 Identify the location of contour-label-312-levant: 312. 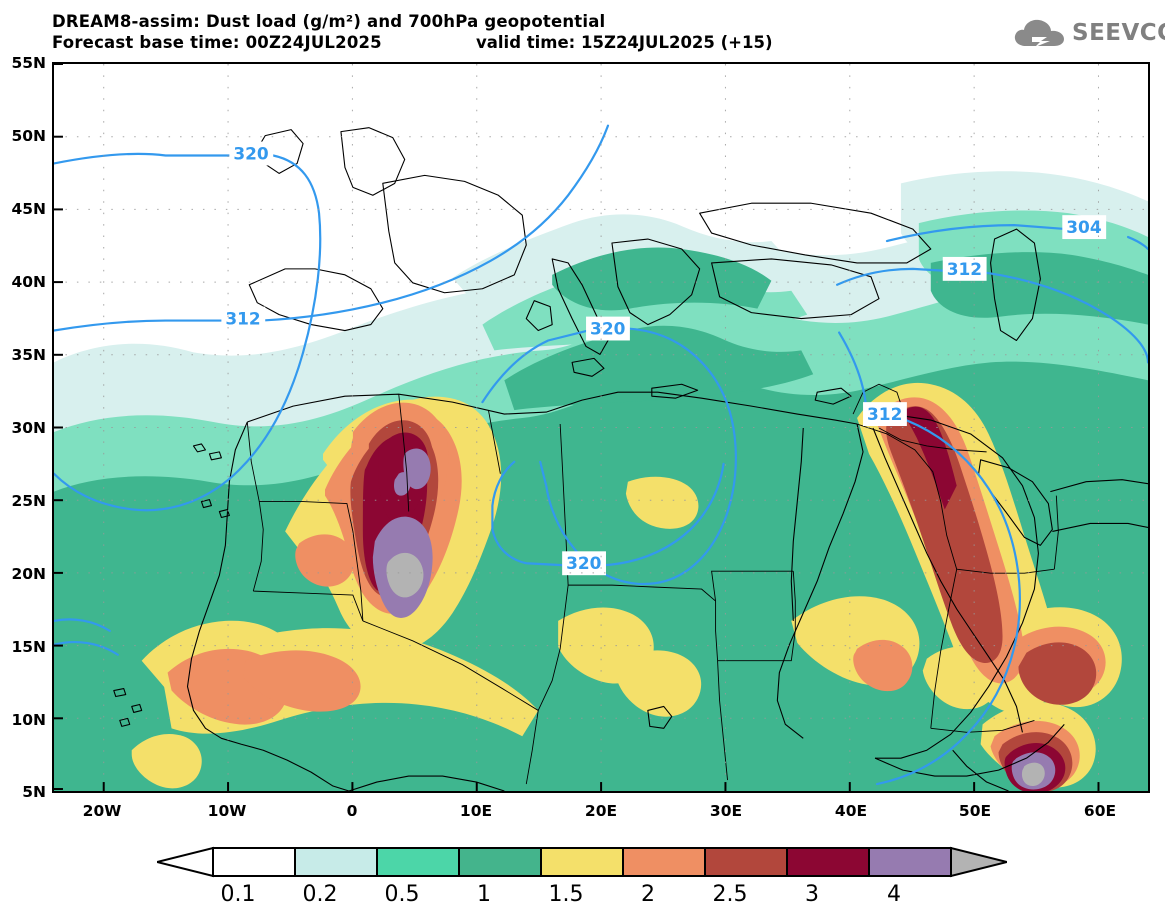
(884, 414).